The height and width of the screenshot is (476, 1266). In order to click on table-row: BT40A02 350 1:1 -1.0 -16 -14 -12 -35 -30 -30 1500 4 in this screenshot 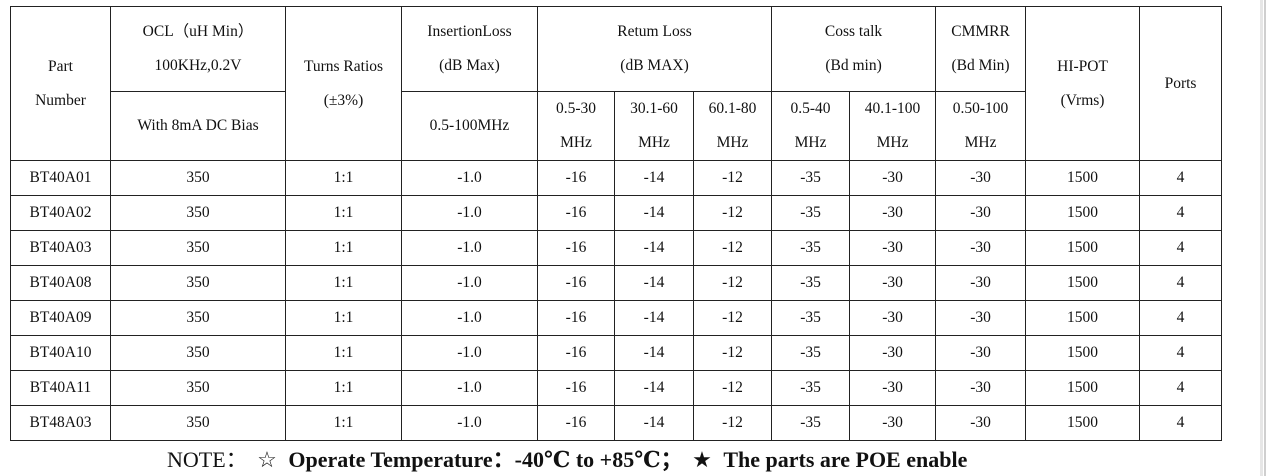, I will do `click(616, 213)`.